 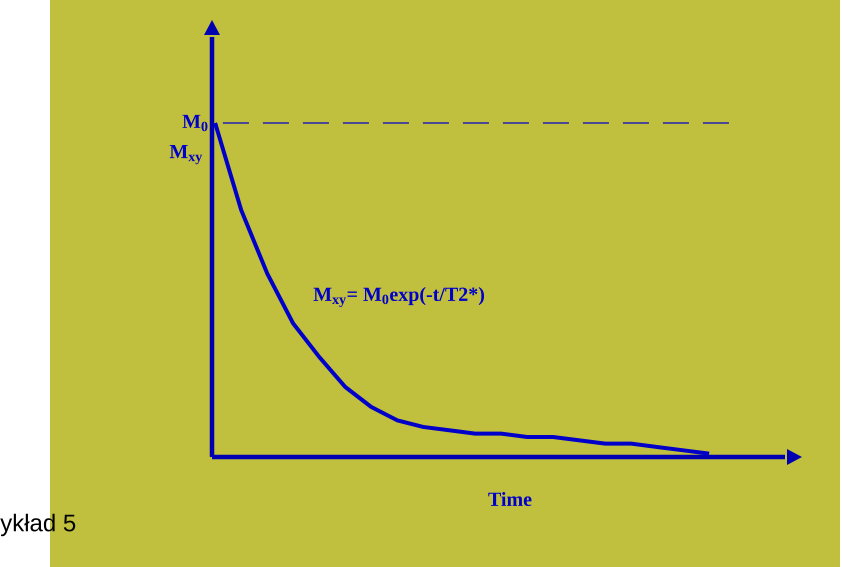 I want to click on annotation: M$_{xy}$= M$_{0}$exp(-t/T2*), so click(x=399, y=297).